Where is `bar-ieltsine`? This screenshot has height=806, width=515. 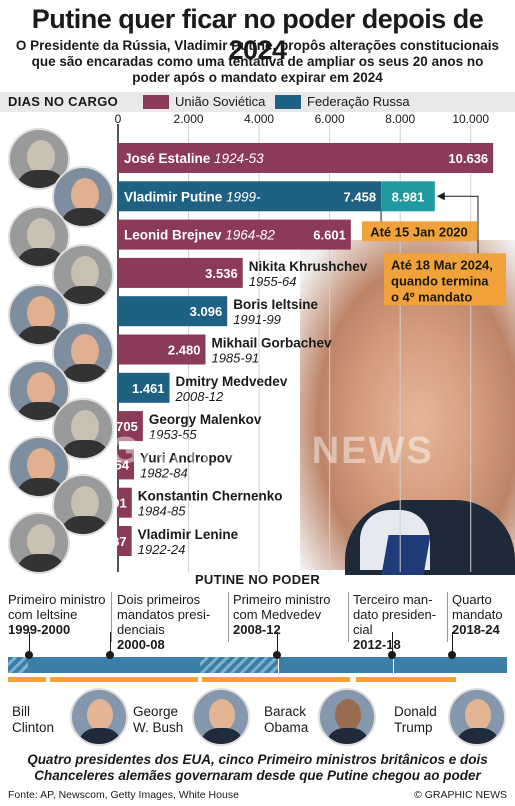
bar-ieltsine is located at coordinates (173, 311).